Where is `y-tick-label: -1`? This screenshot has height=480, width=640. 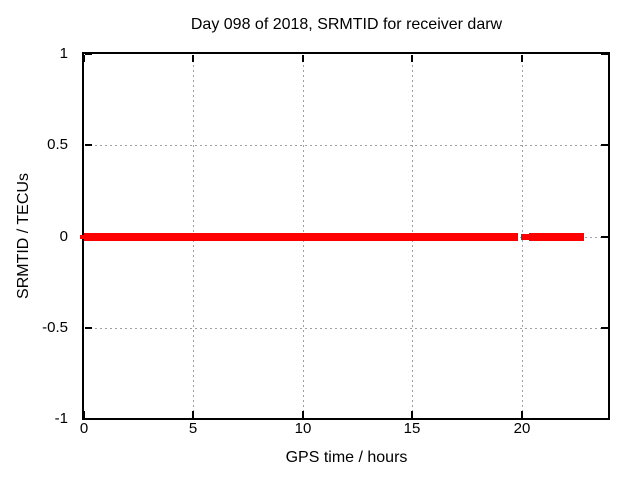 y-tick-label: -1 is located at coordinates (61, 418).